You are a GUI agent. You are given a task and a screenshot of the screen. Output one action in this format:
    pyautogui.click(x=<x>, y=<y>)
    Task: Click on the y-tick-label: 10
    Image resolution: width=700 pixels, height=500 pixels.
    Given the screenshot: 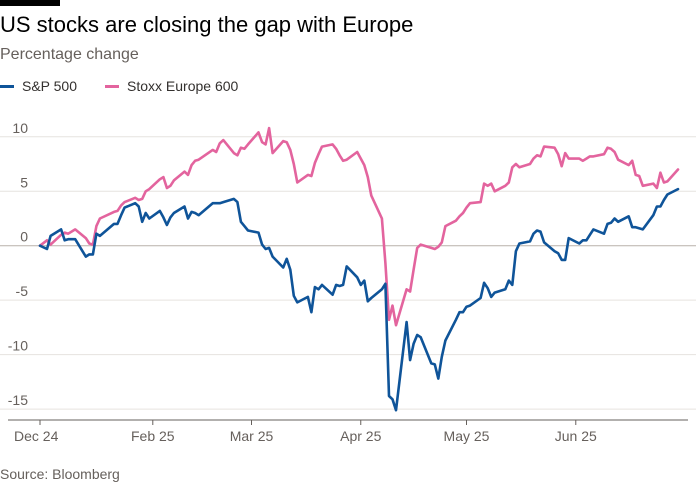 What is the action you would take?
    pyautogui.click(x=20, y=128)
    